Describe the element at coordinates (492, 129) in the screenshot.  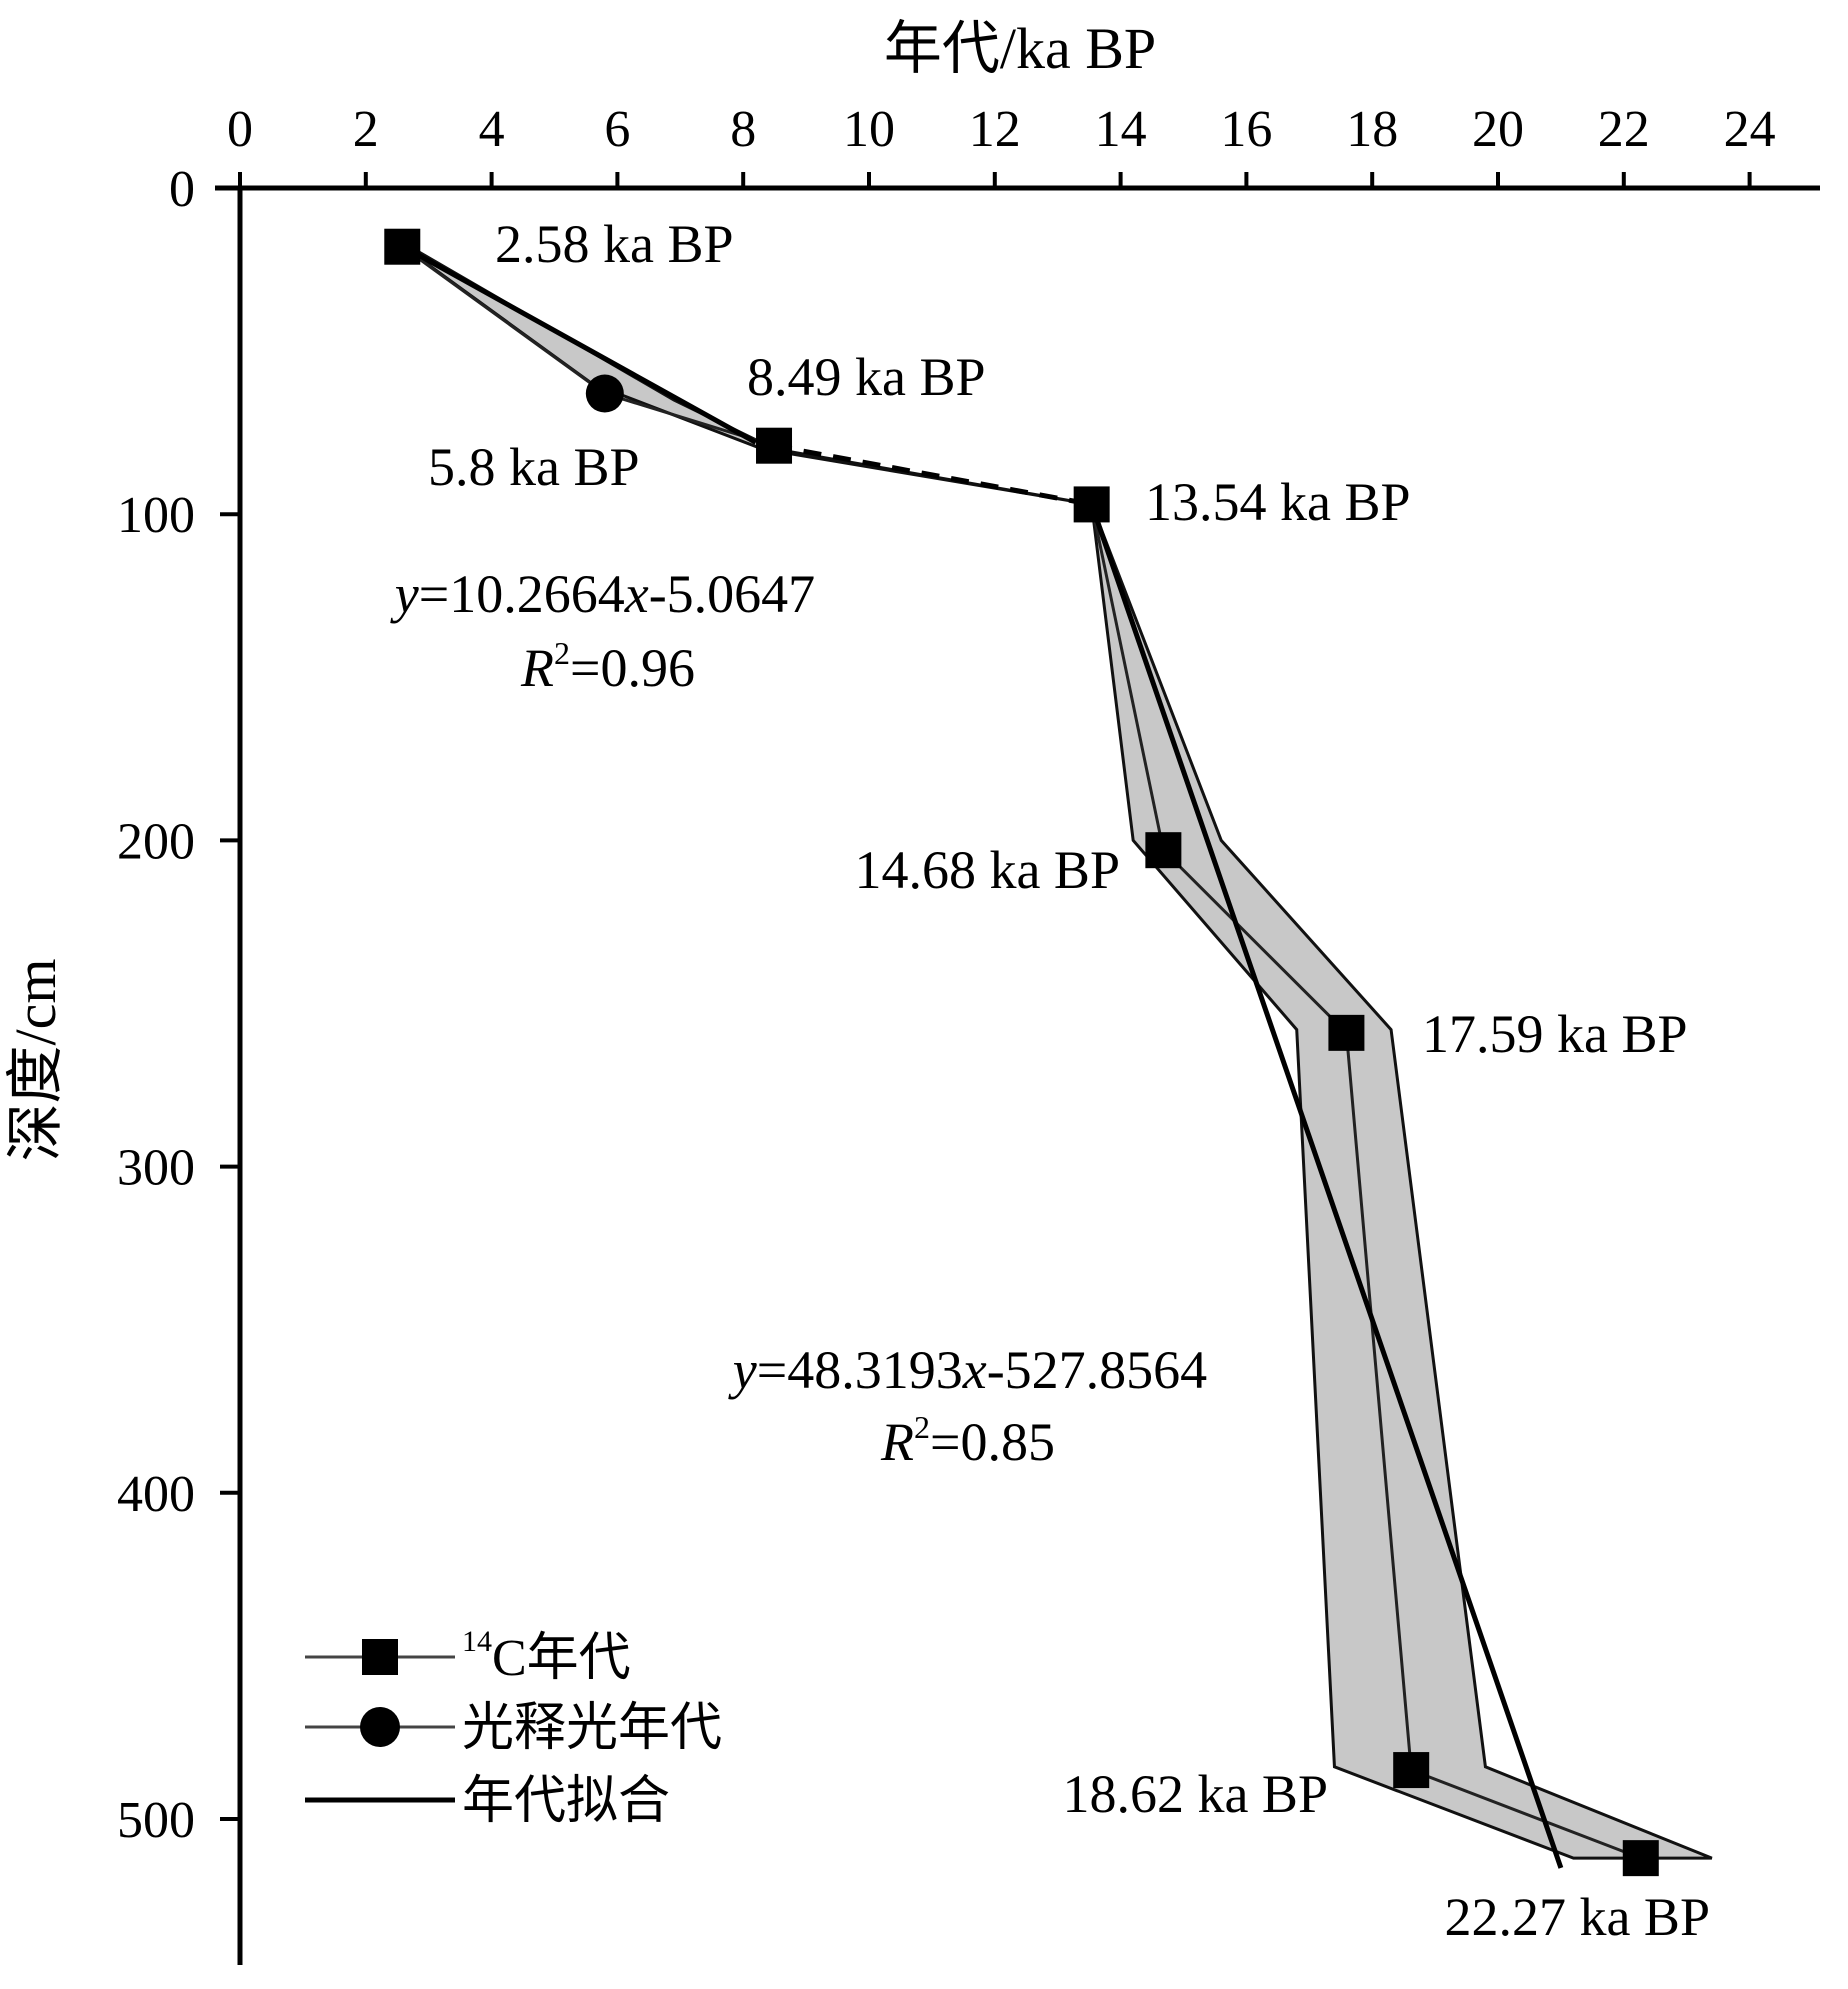
I see `x-tick-label: 4` at that location.